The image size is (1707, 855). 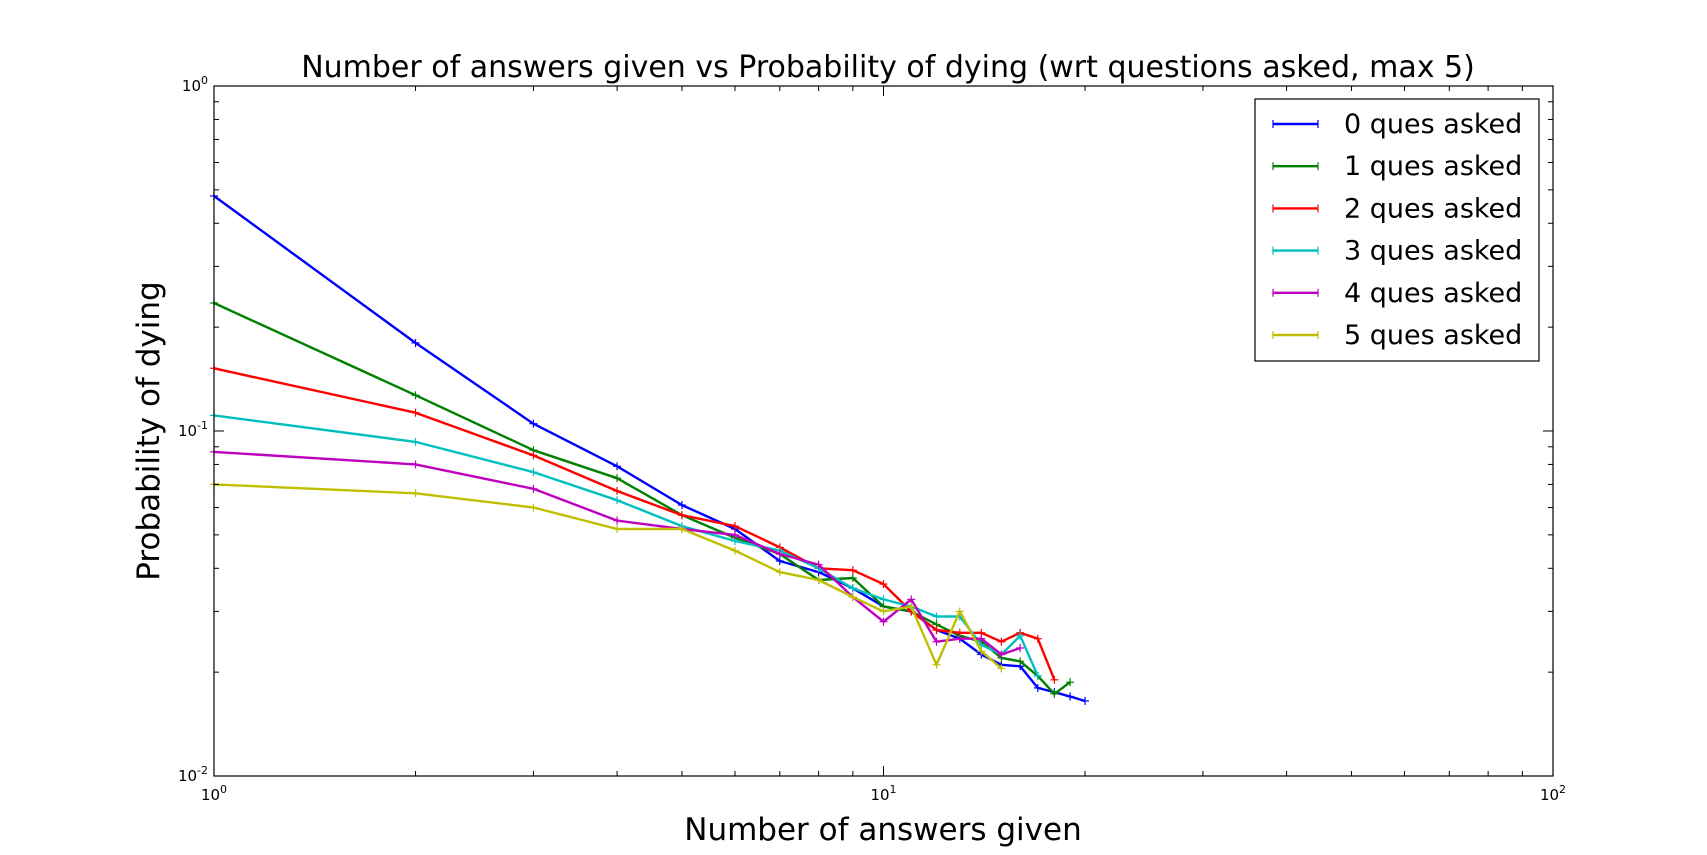 What do you see at coordinates (202, 770) in the screenshot?
I see `y-tick-label-exp: -2` at bounding box center [202, 770].